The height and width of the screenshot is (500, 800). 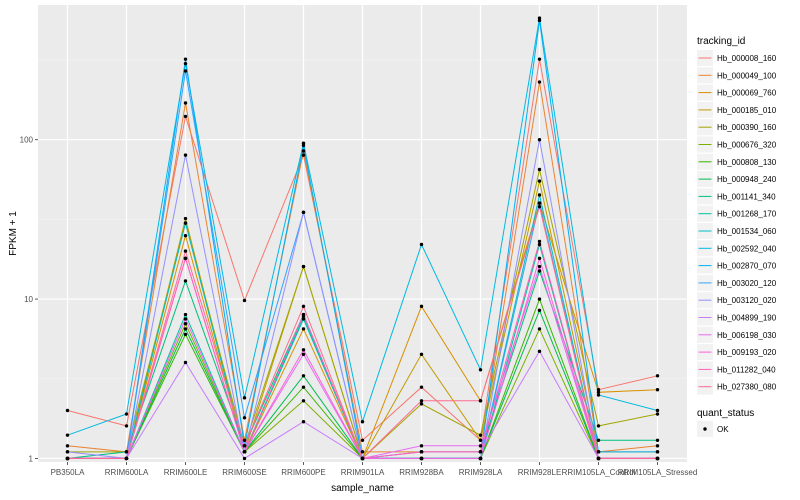 I want to click on legend-key-point, so click(x=705, y=429).